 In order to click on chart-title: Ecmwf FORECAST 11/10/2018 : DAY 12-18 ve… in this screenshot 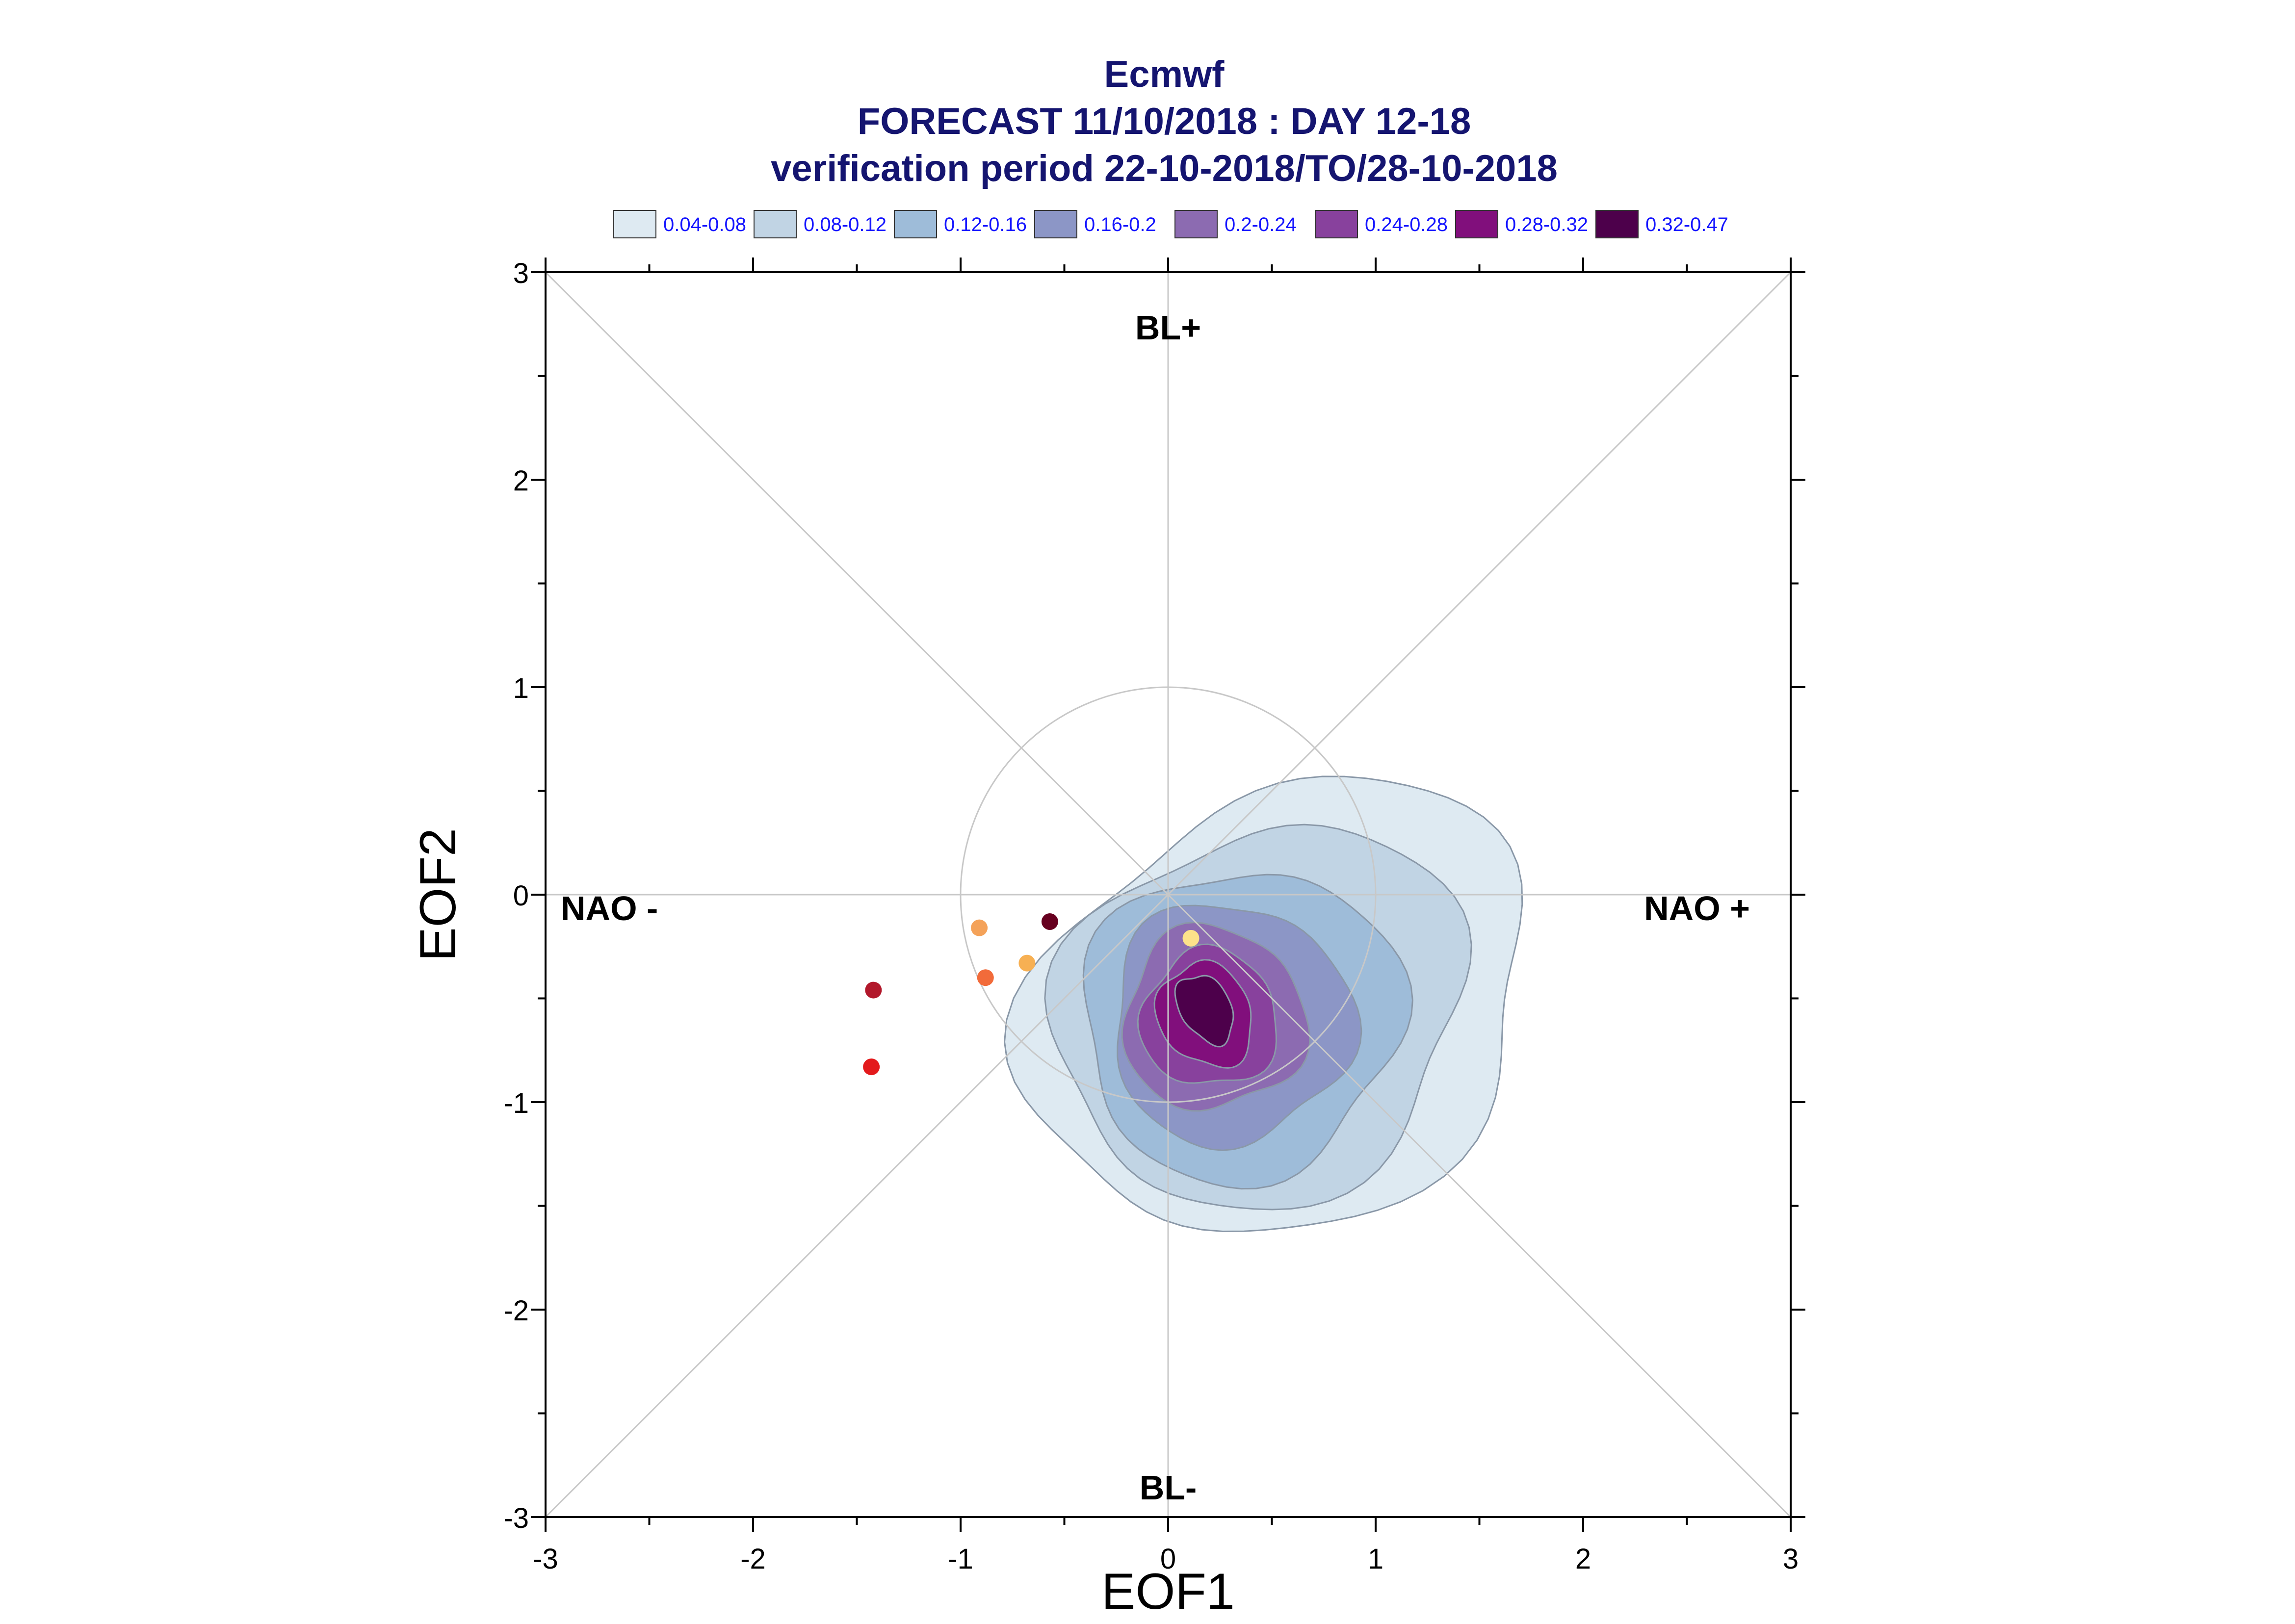, I will do `click(1147, 121)`.